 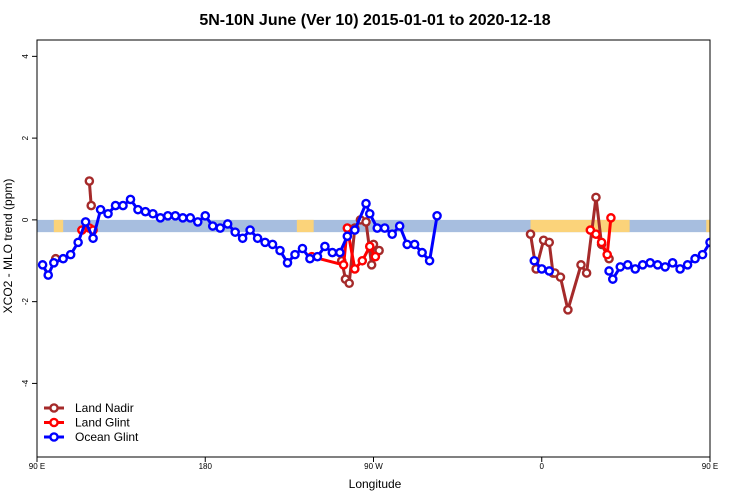 I want to click on legend-label-1: Land Glint, so click(x=102, y=423).